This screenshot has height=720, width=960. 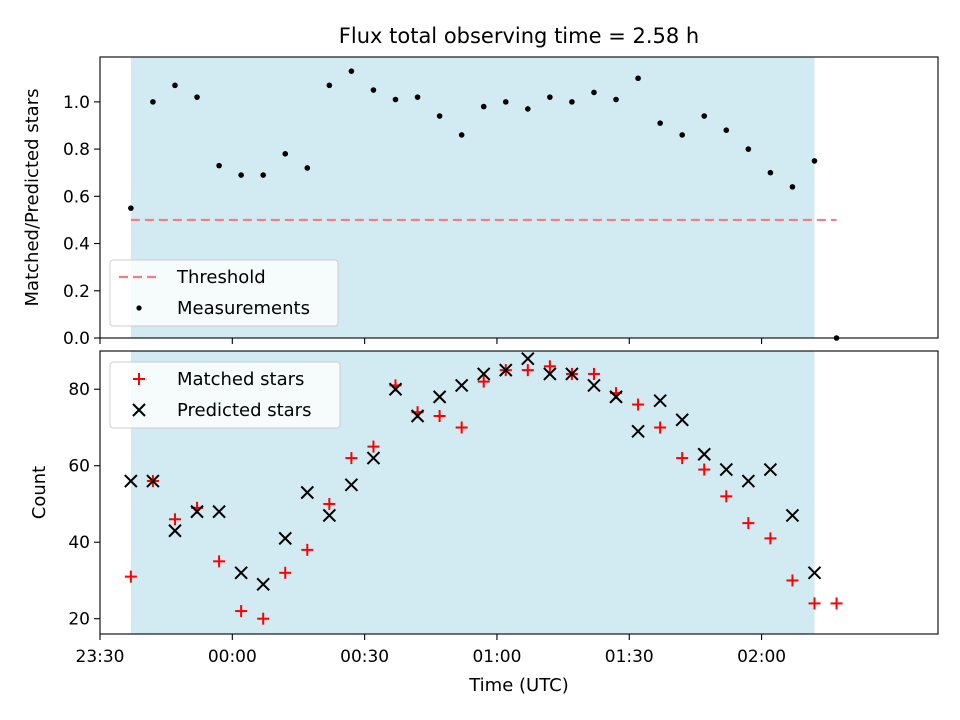 I want to click on top-ytick-label: 1.0, so click(x=76, y=103).